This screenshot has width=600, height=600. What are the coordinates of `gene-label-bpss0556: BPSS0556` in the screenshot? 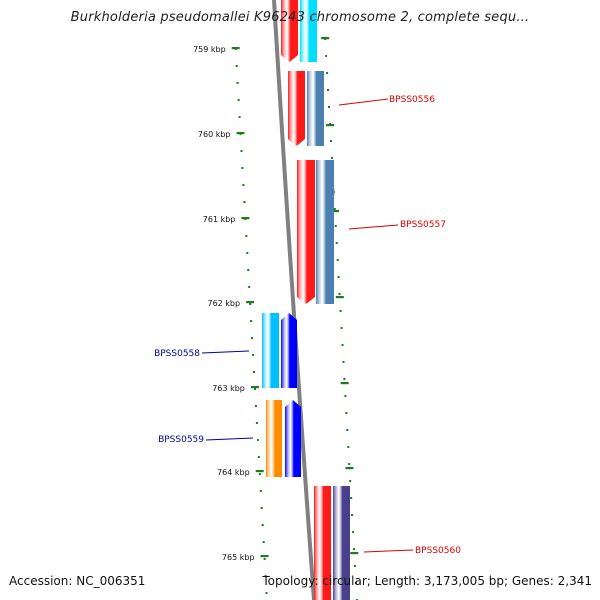 It's located at (412, 100).